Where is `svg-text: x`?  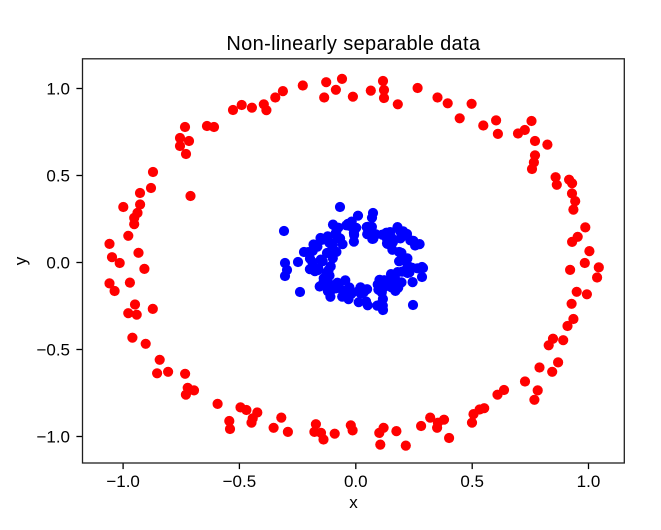 svg-text: x is located at coordinates (353, 502).